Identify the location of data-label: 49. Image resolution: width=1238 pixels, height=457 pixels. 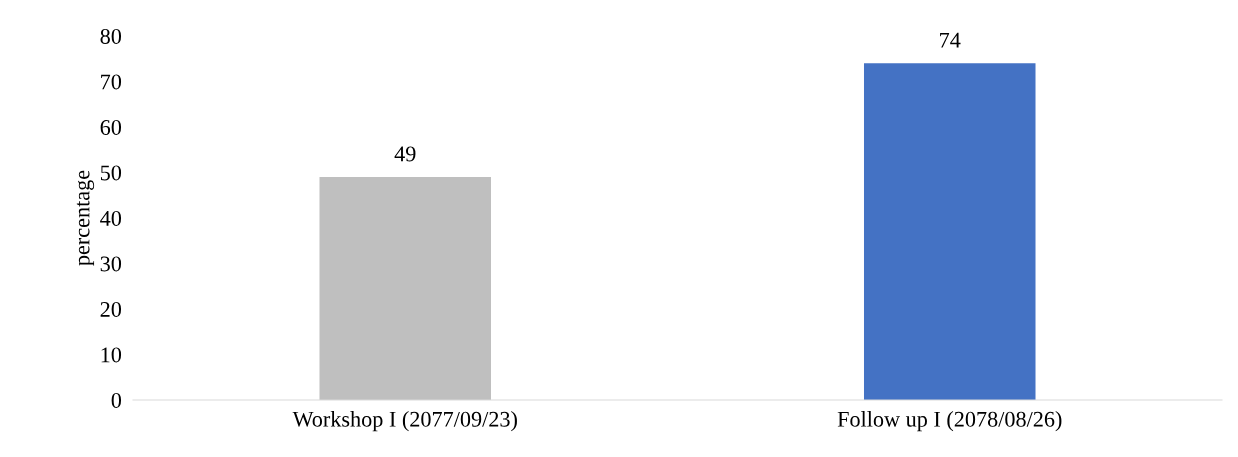
(405, 154).